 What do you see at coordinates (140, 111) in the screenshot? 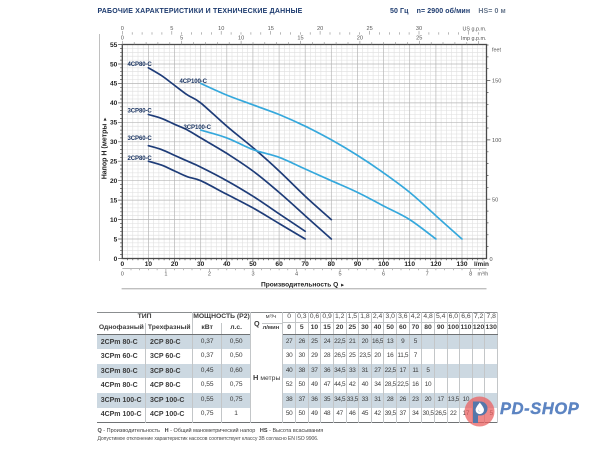
I see `svg-text: 3CP80-C` at bounding box center [140, 111].